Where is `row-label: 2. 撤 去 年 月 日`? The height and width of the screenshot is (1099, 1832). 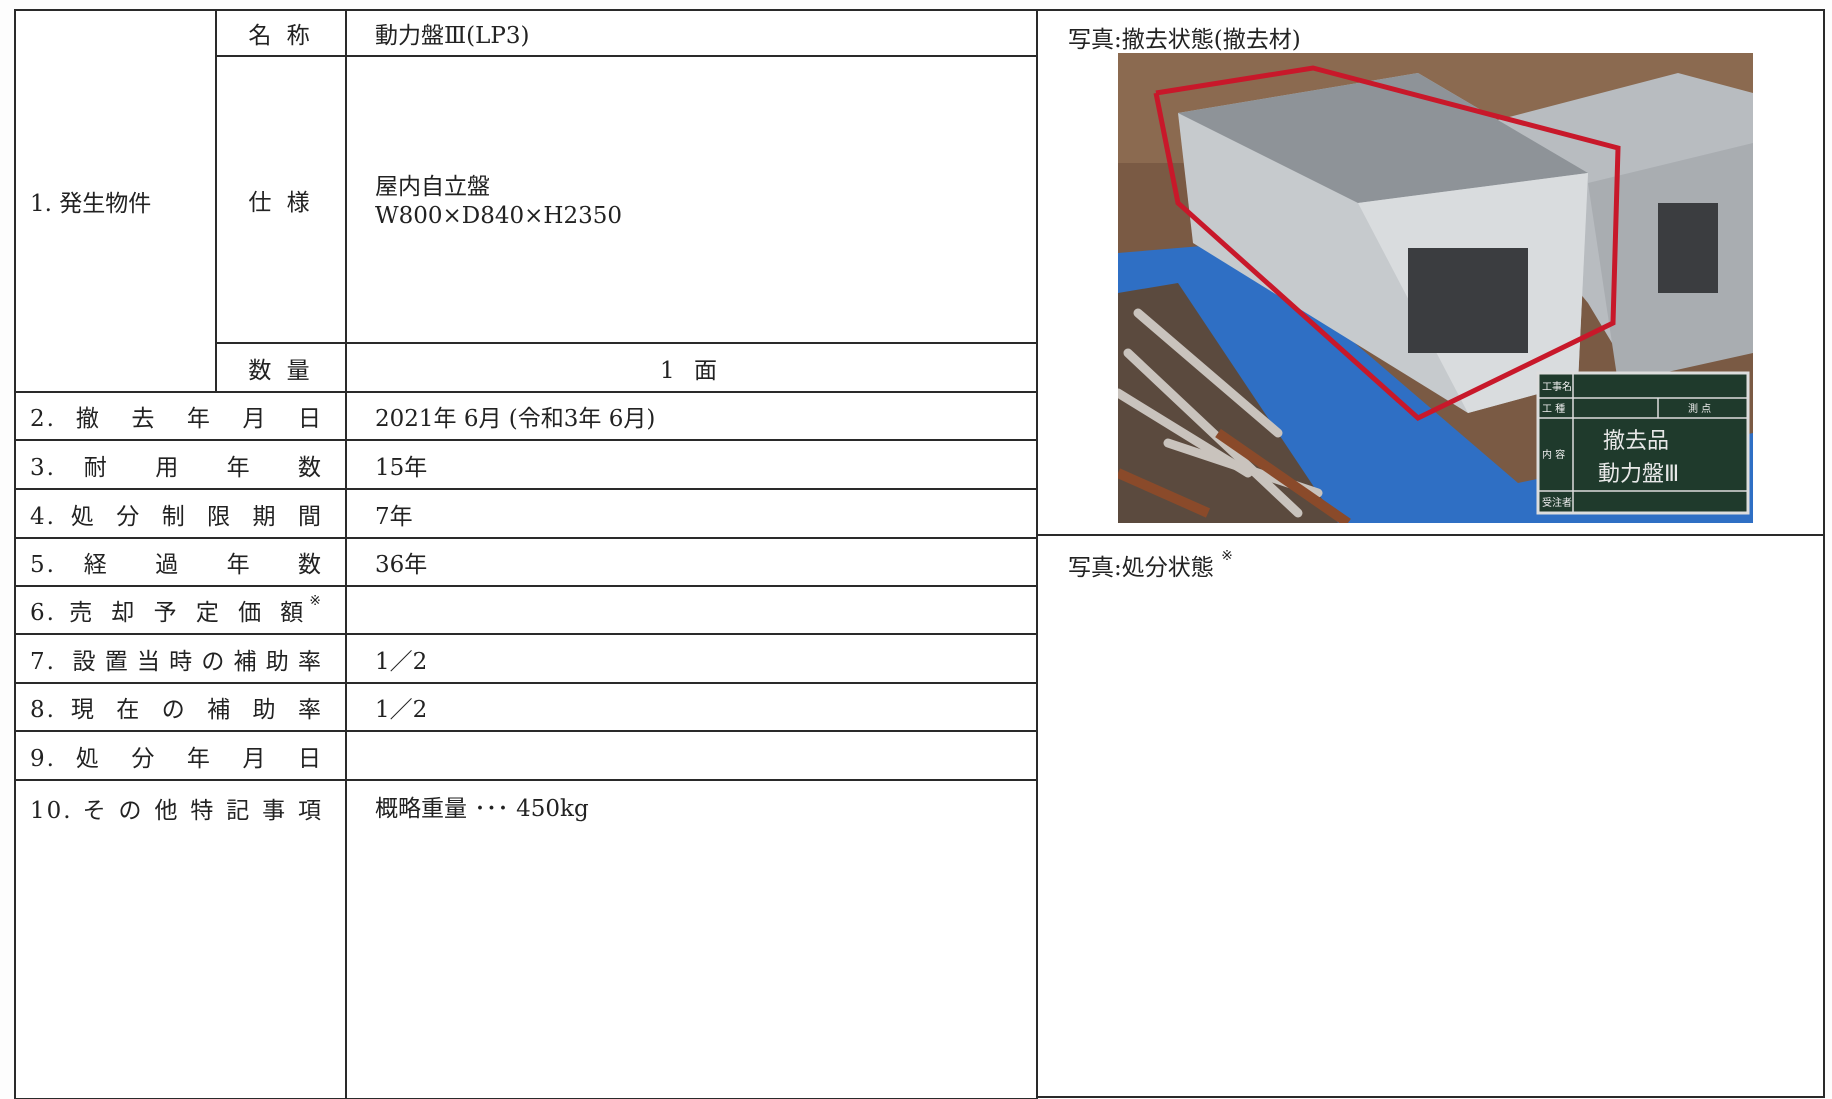 row-label: 2. 撤 去 年 月 日 is located at coordinates (176, 416).